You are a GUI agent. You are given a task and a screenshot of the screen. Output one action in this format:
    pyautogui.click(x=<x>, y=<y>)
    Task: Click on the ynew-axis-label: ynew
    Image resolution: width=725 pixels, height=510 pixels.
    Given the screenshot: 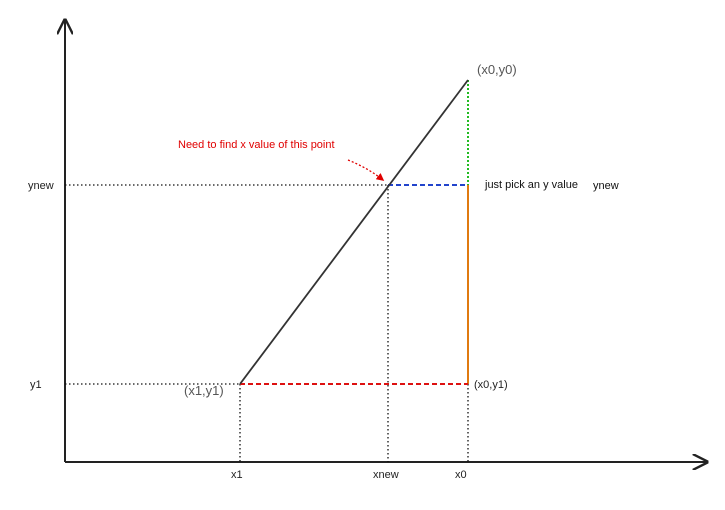 What is the action you would take?
    pyautogui.click(x=41, y=186)
    